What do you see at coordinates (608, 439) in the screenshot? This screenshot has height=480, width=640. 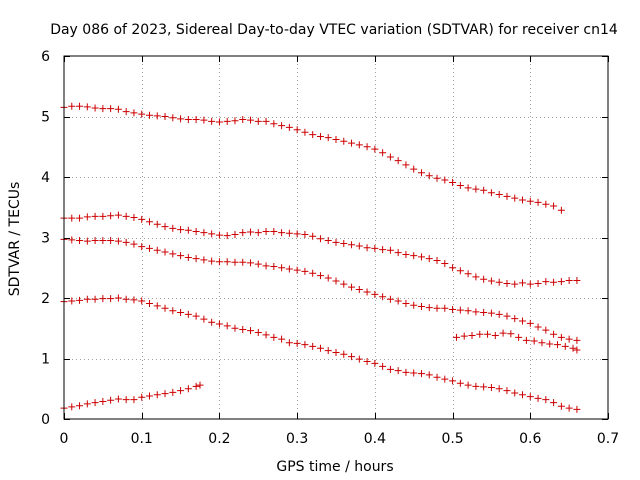 I see `x-tick-label: 0.7` at bounding box center [608, 439].